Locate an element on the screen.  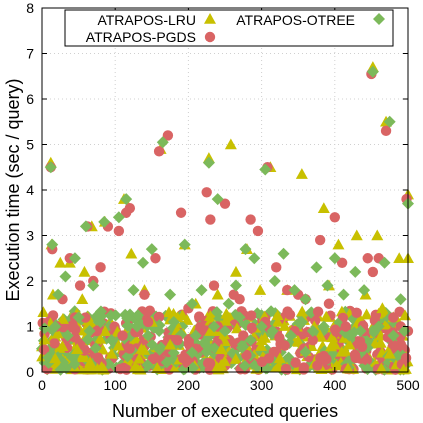
y-tick-label: 1 is located at coordinates (30, 327).